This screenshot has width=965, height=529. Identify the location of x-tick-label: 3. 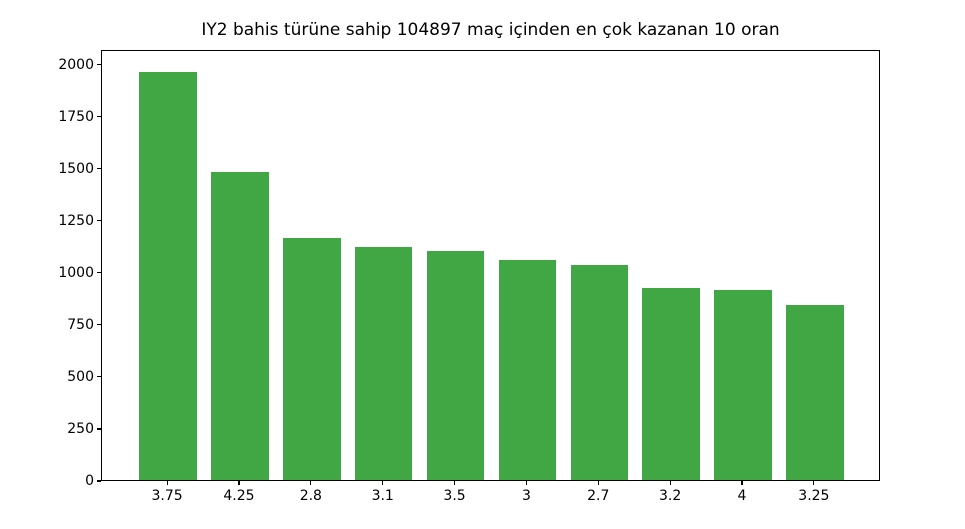
(526, 496).